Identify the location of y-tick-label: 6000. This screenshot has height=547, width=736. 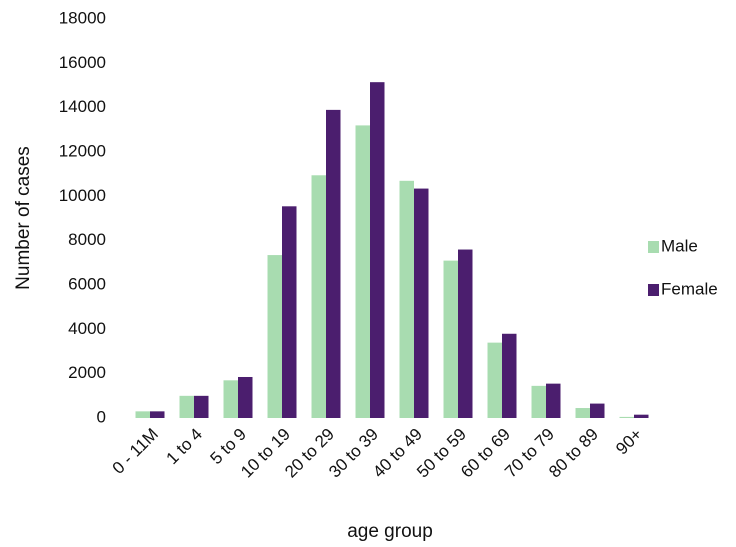
(87, 283).